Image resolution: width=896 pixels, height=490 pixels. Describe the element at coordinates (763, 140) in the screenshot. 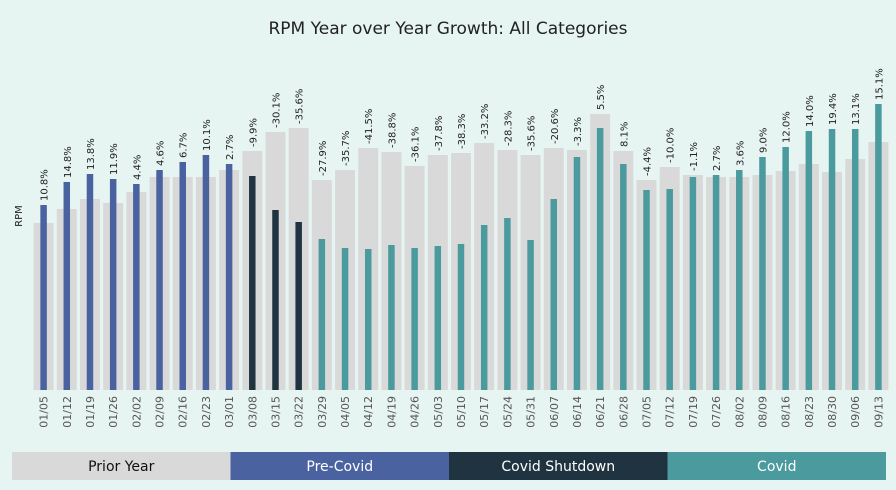

I see `growth-label: 9.0%` at that location.